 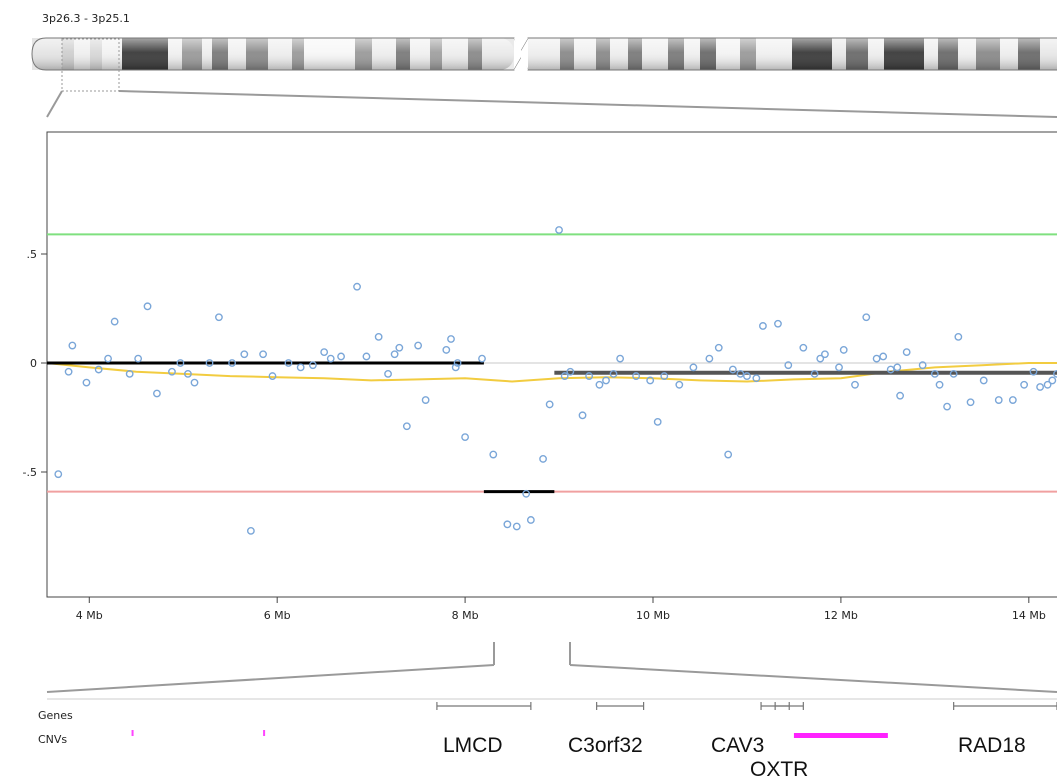 I want to click on chromosome-ideogram, so click(x=544, y=54).